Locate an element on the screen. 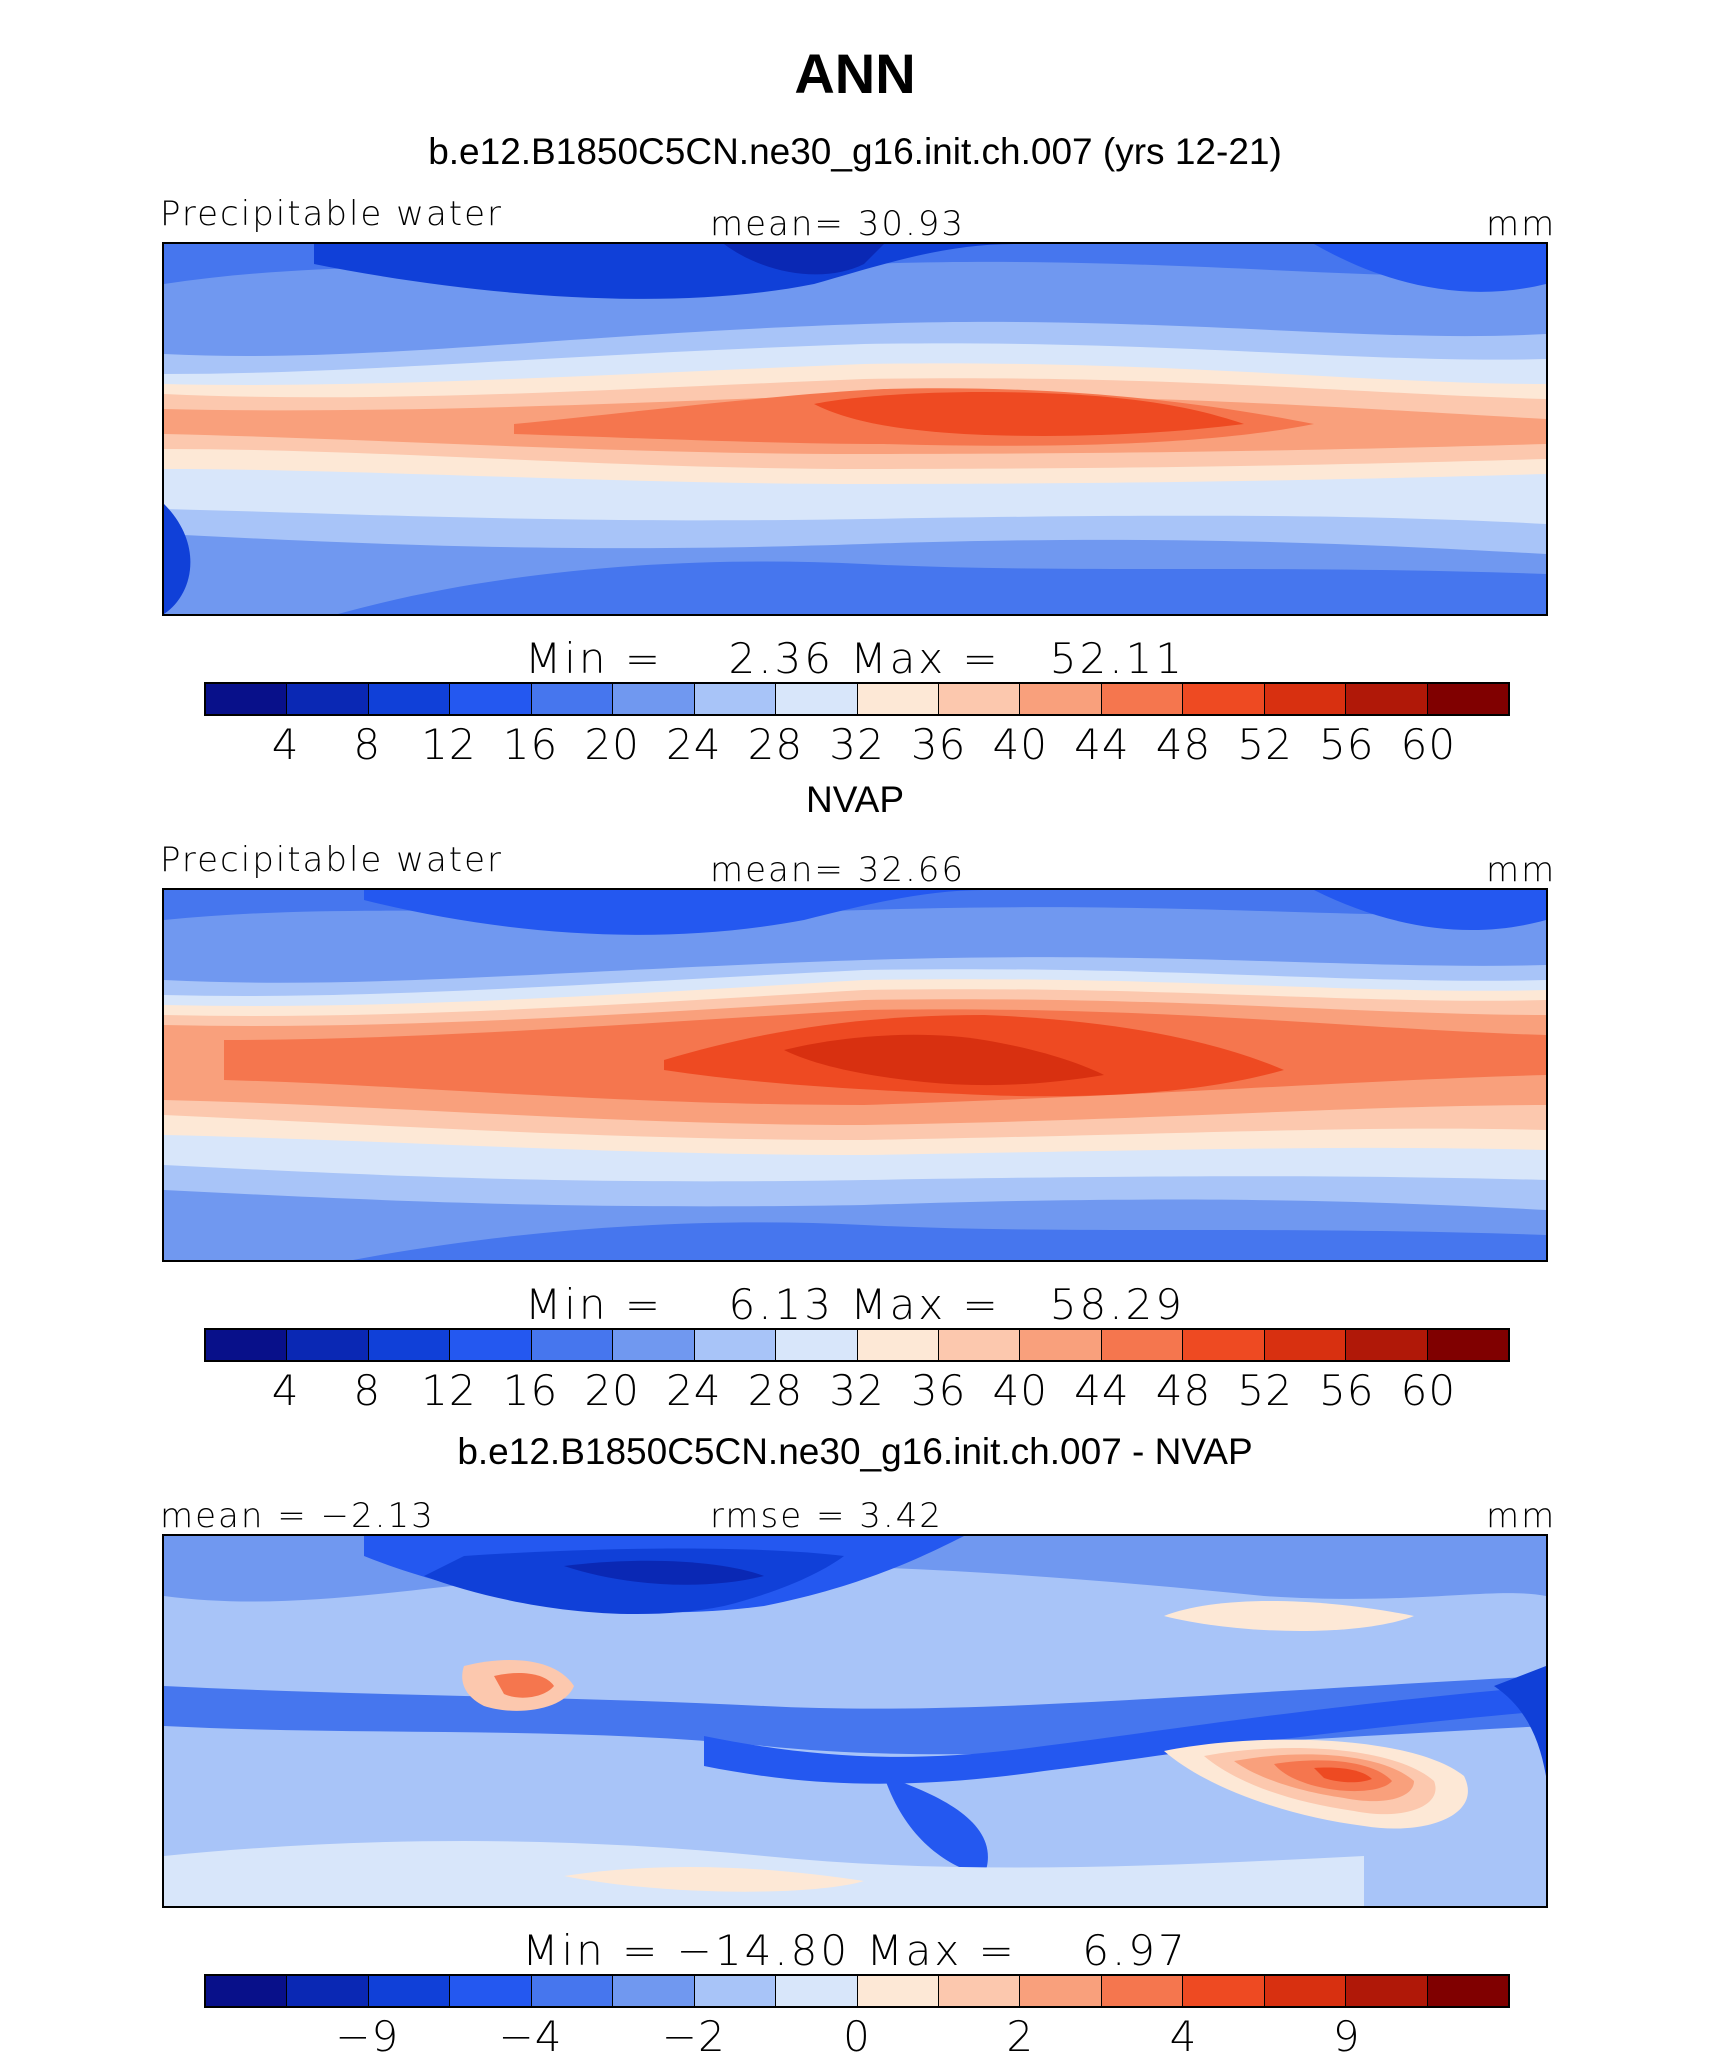 This screenshot has height=2067, width=1710. panel-3-map is located at coordinates (855, 1721).